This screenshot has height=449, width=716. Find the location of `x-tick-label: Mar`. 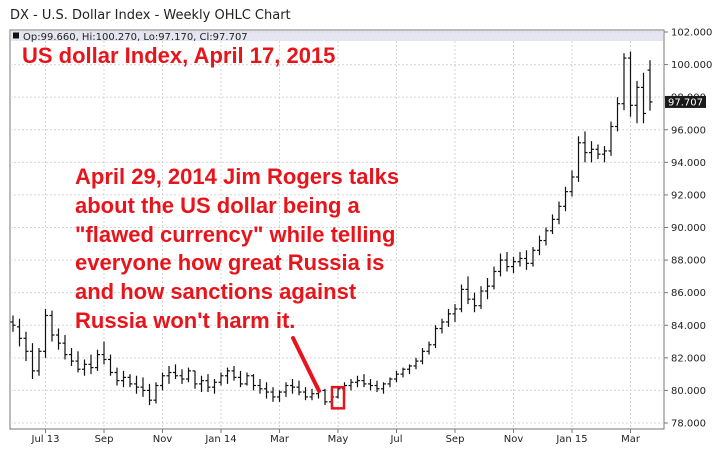

x-tick-label: Mar is located at coordinates (280, 439).